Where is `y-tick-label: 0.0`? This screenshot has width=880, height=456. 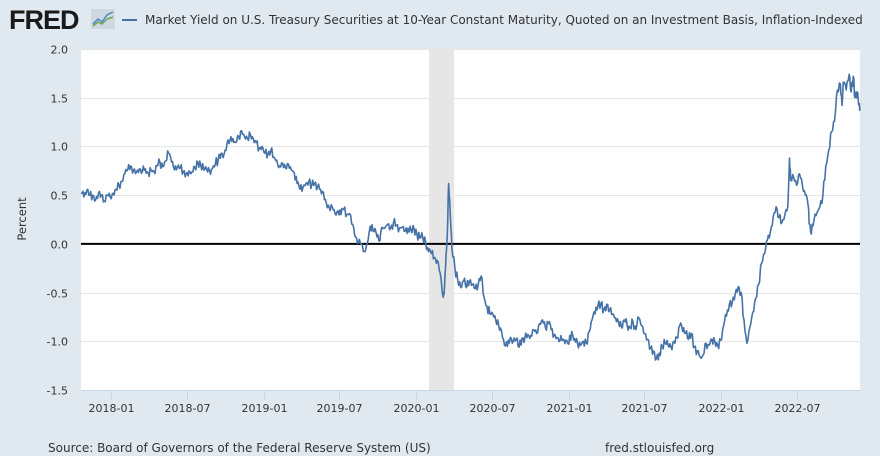
y-tick-label: 0.0 is located at coordinates (60, 245).